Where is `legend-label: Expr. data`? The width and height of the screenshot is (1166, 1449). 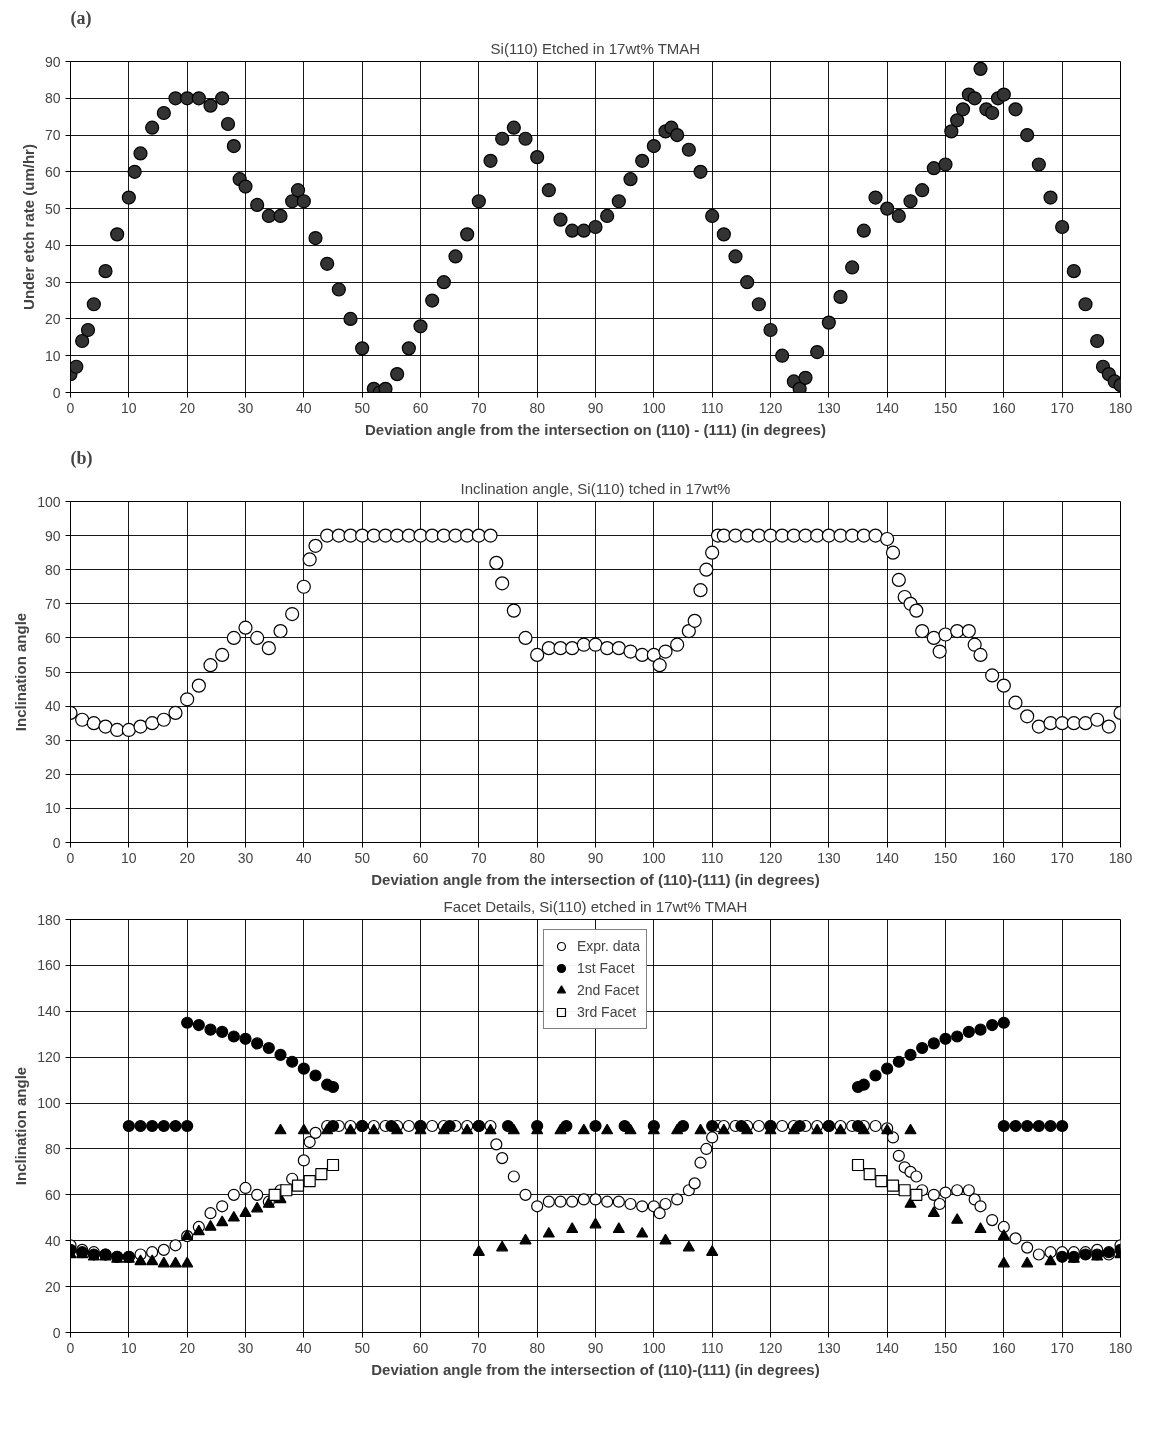
legend-label: Expr. data is located at coordinates (608, 946).